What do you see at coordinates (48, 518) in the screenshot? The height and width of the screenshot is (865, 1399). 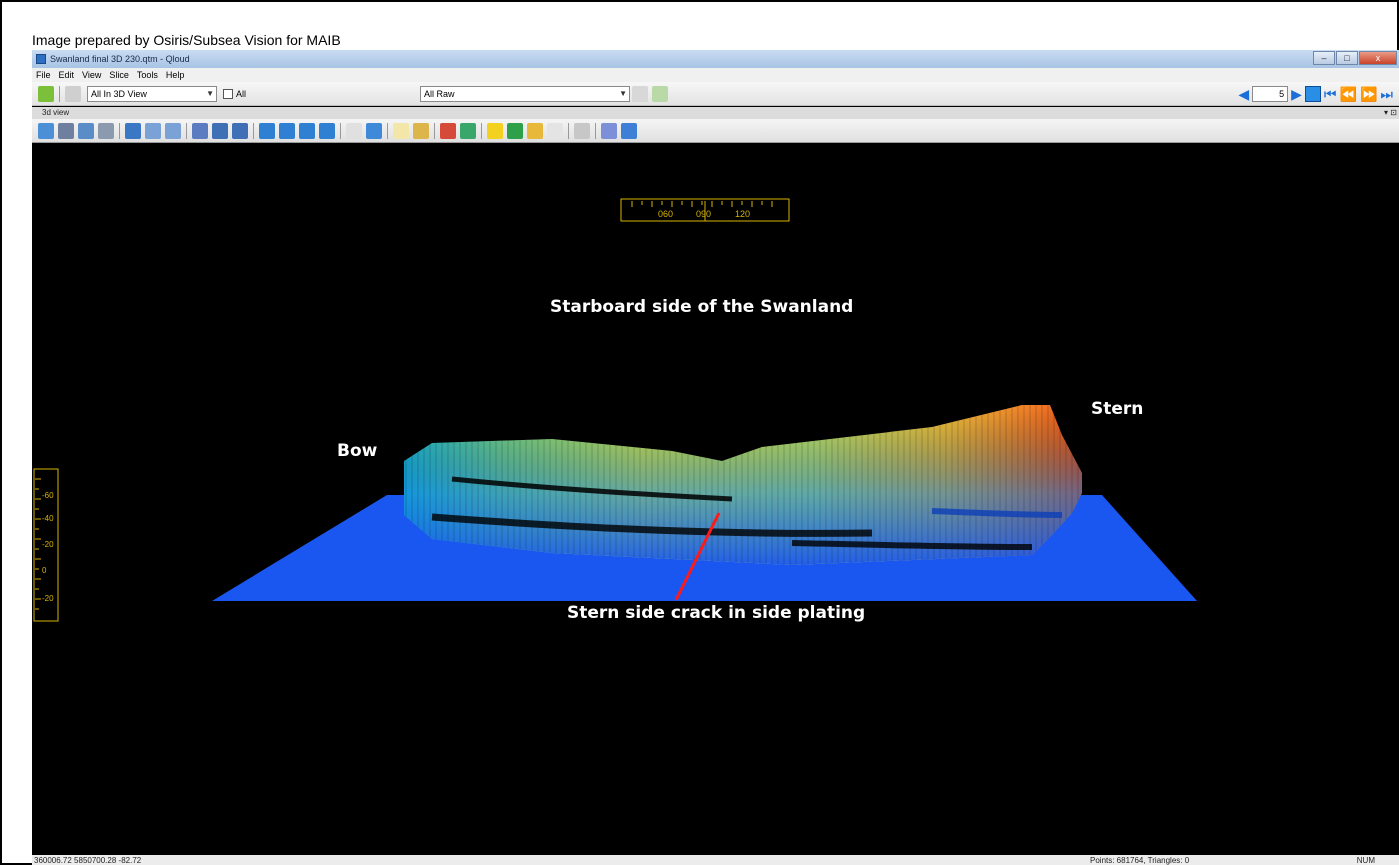 I see `depth-tick-2: -40` at bounding box center [48, 518].